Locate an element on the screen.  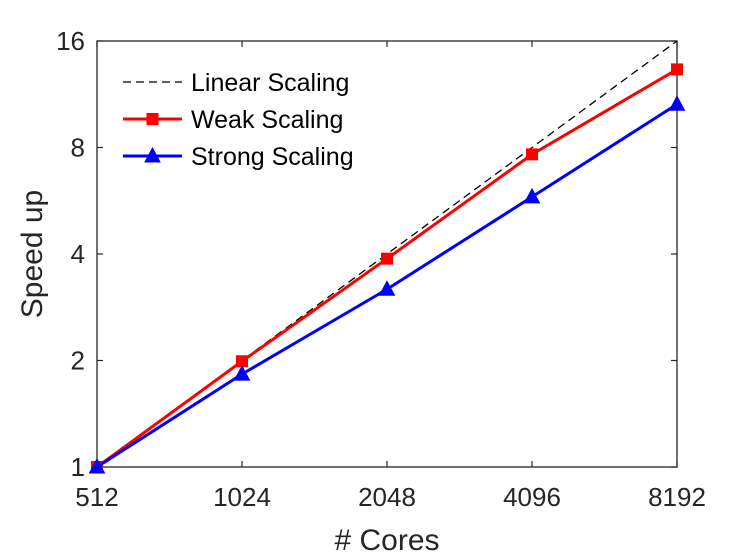
legend: Linear Scaling Weak Scaling Strong Scaling is located at coordinates (238, 120).